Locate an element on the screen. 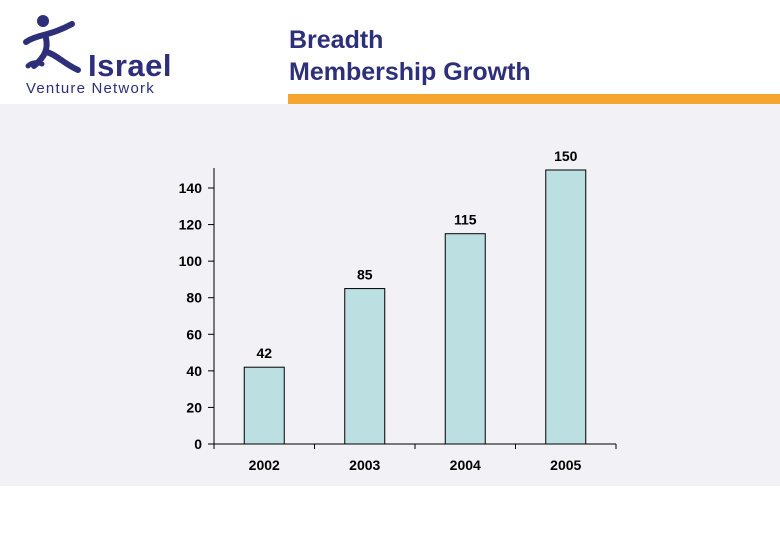  bar-value-label: 150 is located at coordinates (566, 156).